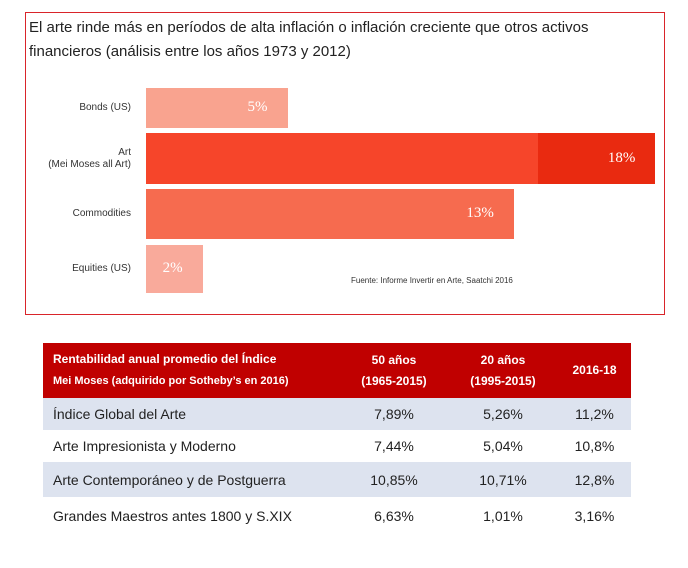 This screenshot has width=688, height=568. I want to click on value-label: 5%, so click(257, 107).